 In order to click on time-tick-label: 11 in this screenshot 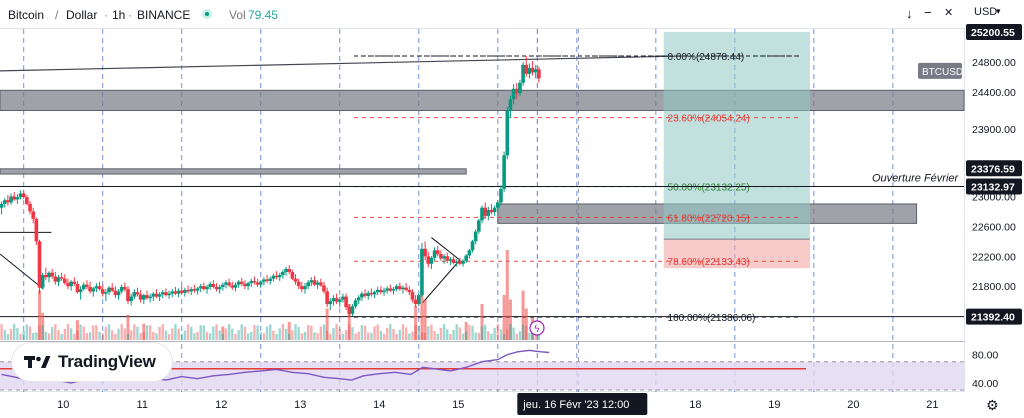, I will do `click(142, 405)`.